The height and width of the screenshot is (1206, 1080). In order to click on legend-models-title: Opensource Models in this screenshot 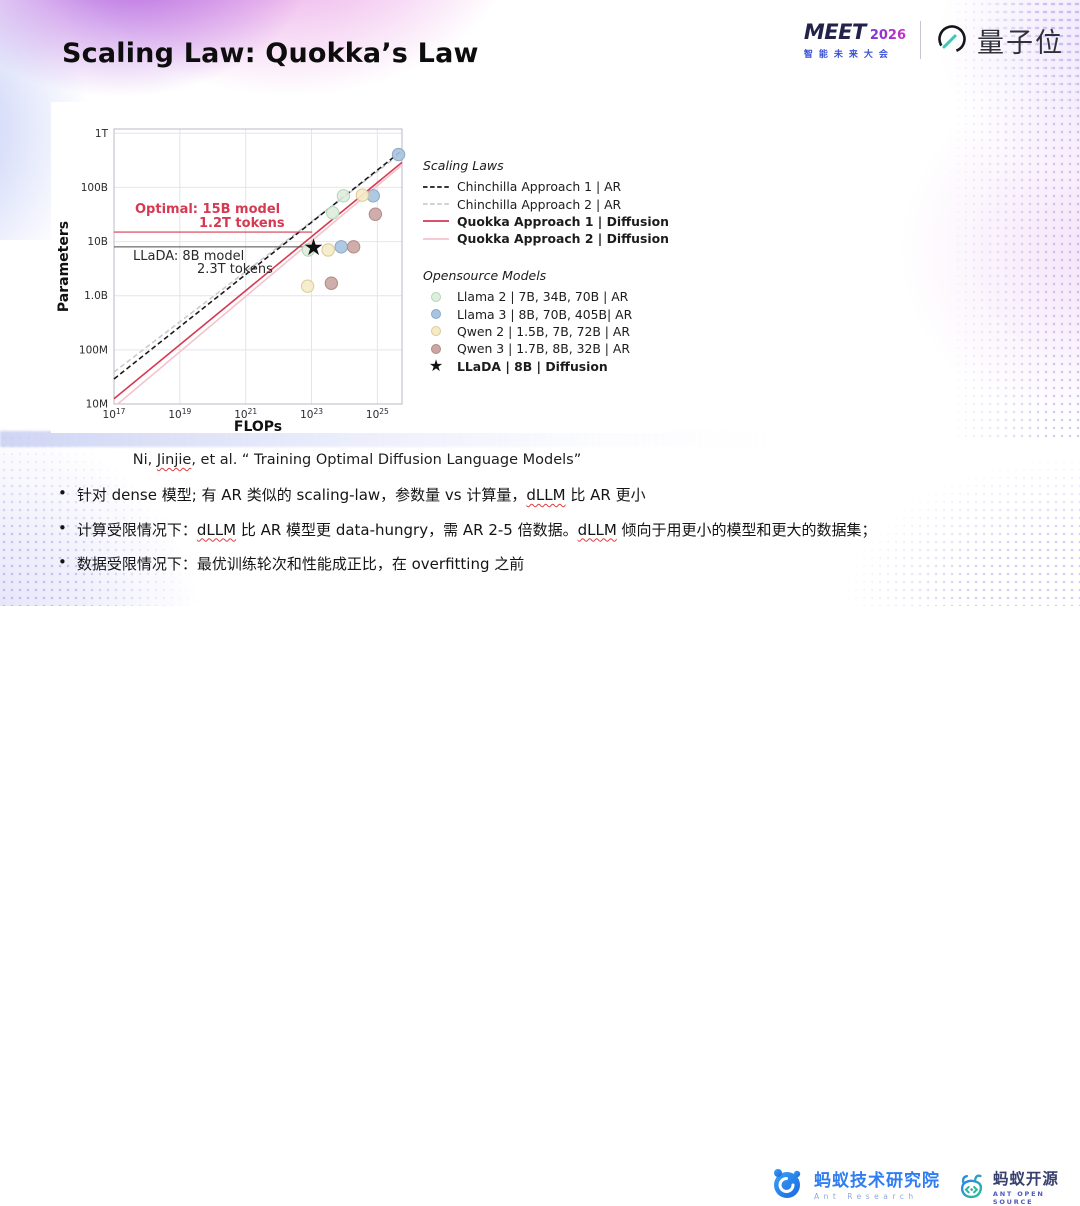, I will do `click(485, 275)`.